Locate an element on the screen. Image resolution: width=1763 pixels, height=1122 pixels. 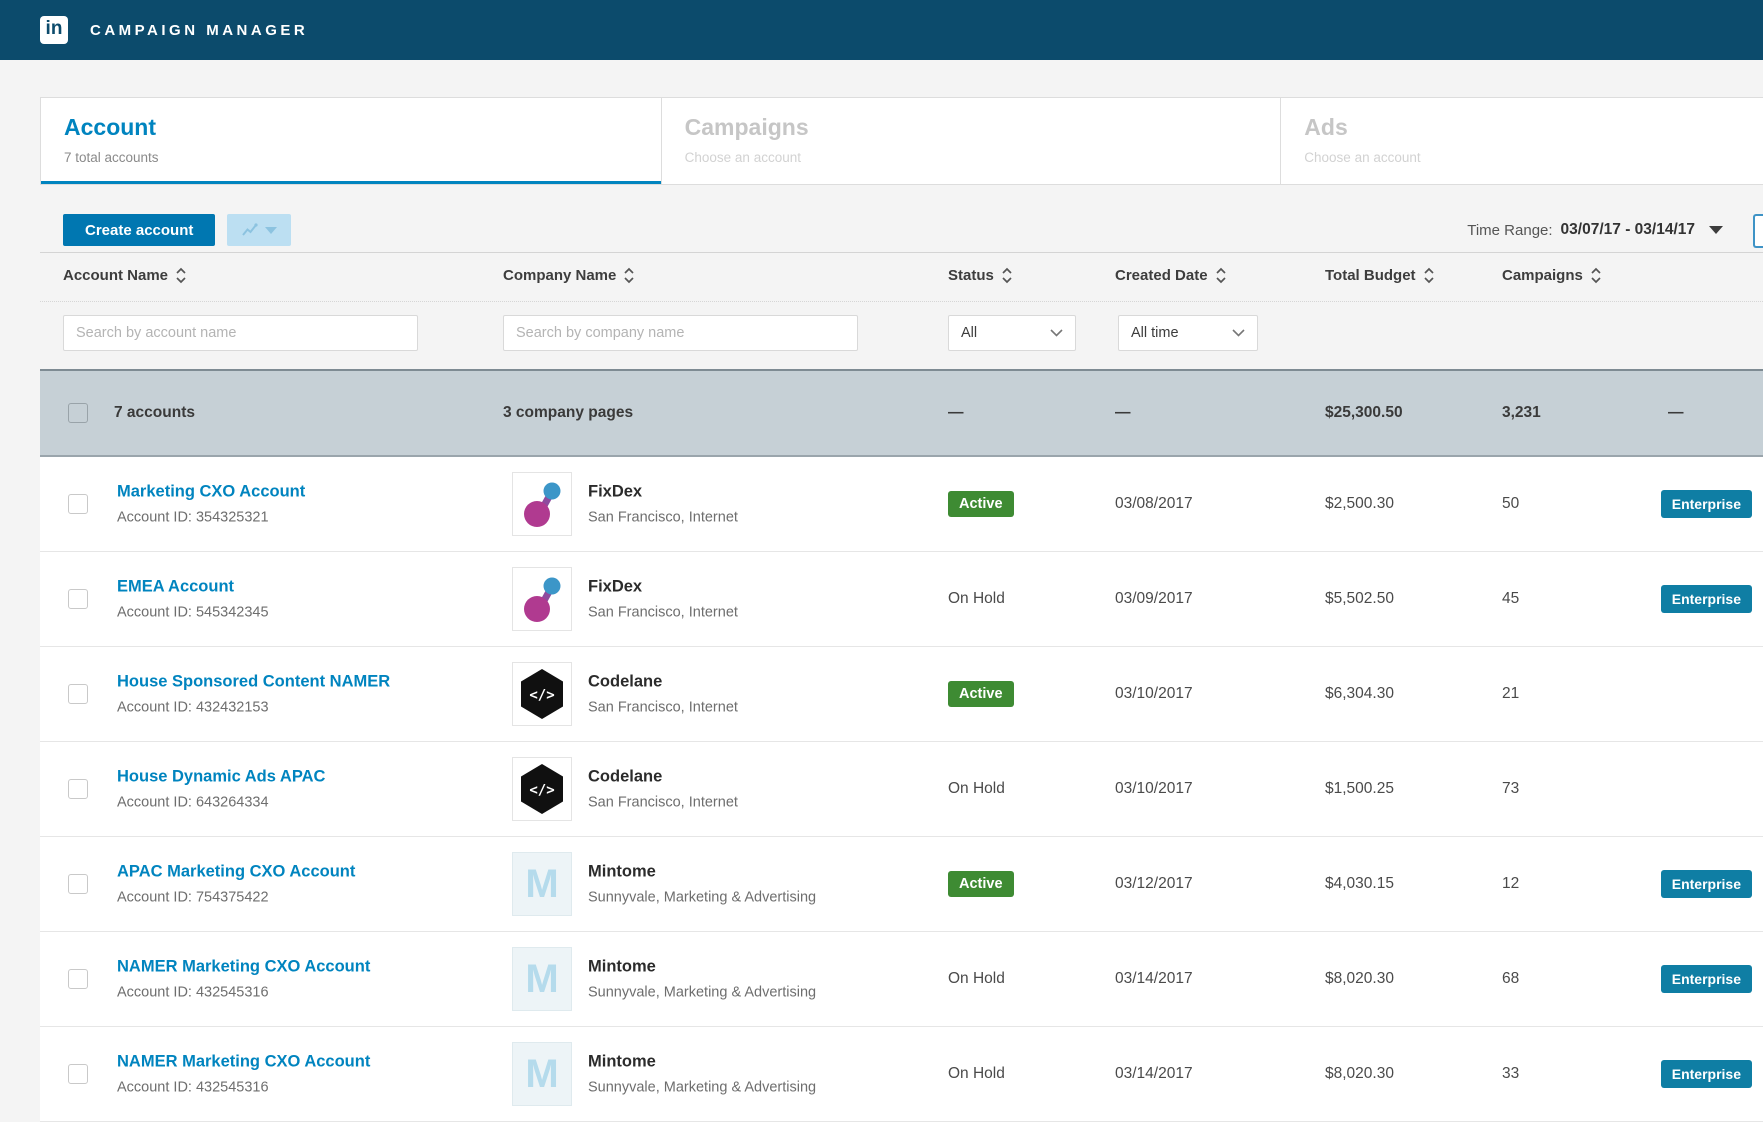
created-date-cell: 03/12/2017 is located at coordinates (1154, 883).